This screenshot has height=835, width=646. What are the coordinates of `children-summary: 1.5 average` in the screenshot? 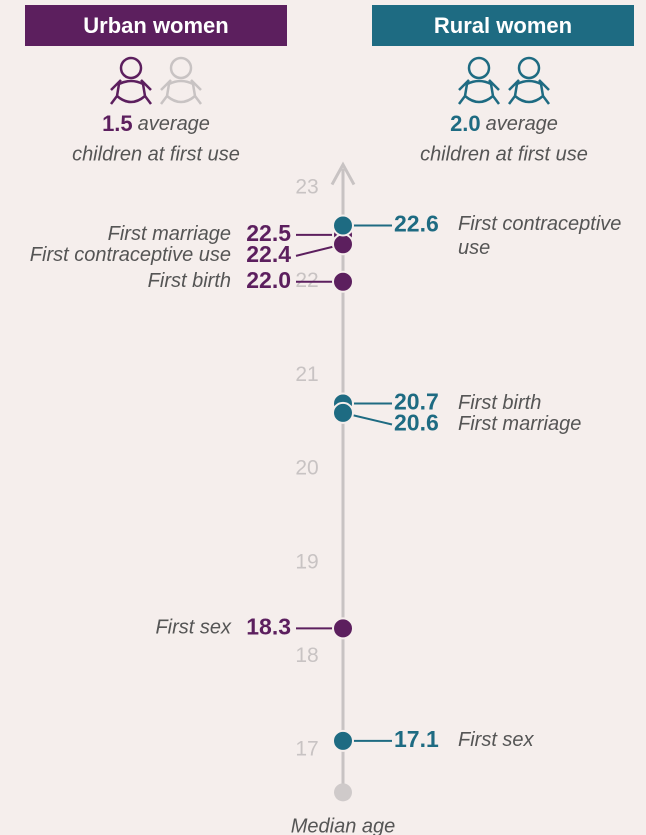 It's located at (156, 123).